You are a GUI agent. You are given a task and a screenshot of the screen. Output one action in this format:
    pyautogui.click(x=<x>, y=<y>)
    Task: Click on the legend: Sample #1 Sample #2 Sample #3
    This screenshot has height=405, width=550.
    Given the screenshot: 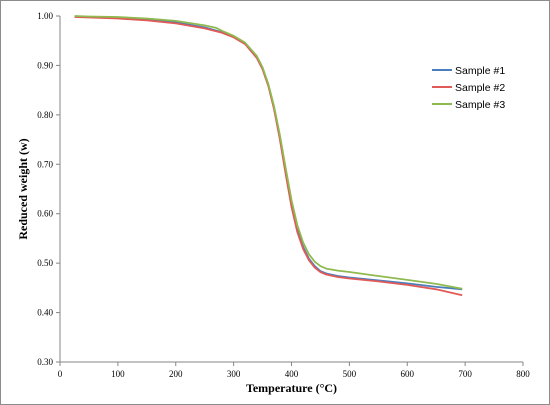 What is the action you would take?
    pyautogui.click(x=468, y=88)
    